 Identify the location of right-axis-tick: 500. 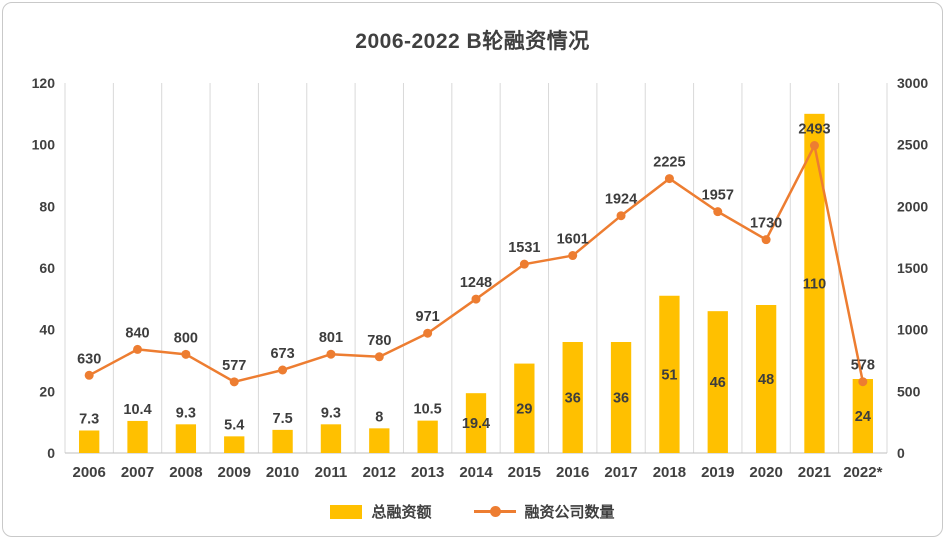
(909, 391).